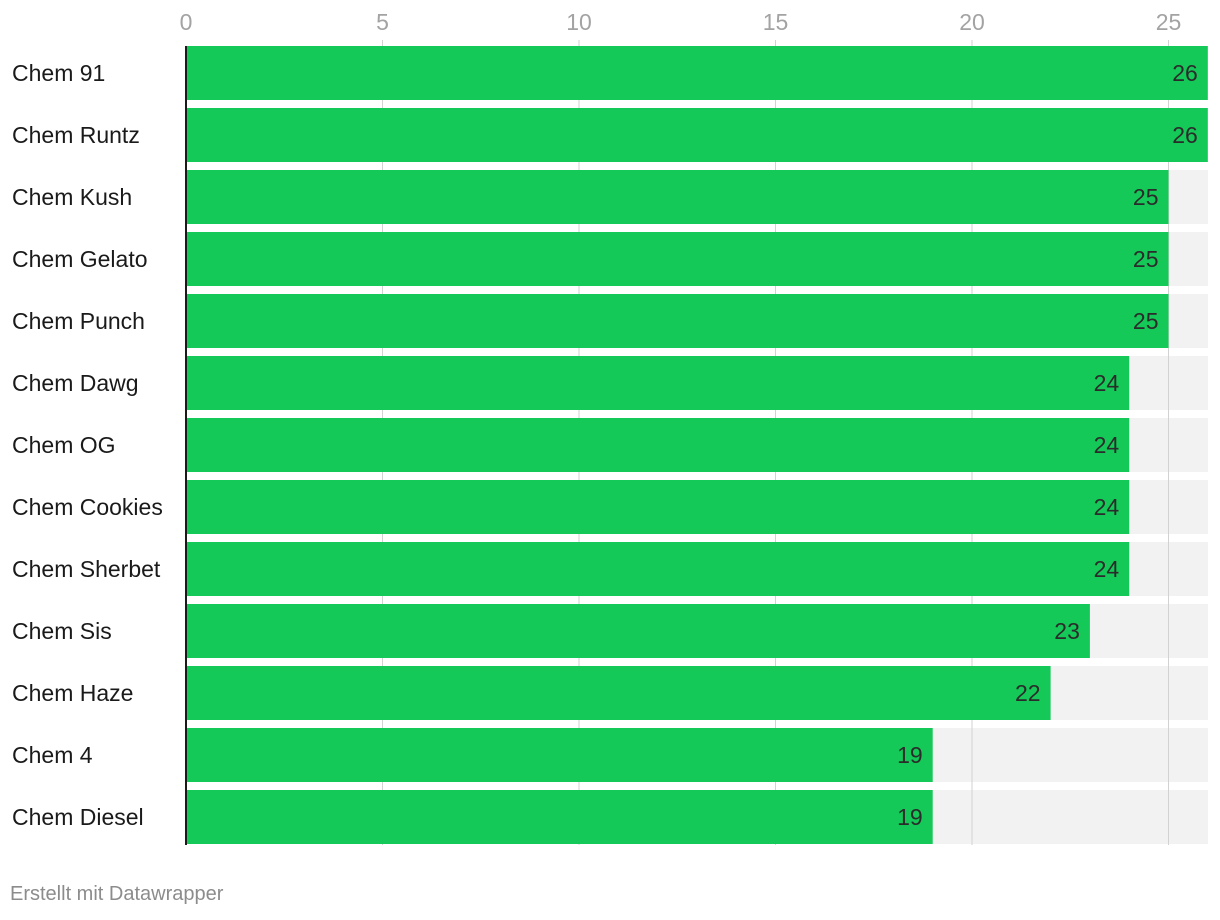  I want to click on bar-value-label: 23, so click(1067, 631).